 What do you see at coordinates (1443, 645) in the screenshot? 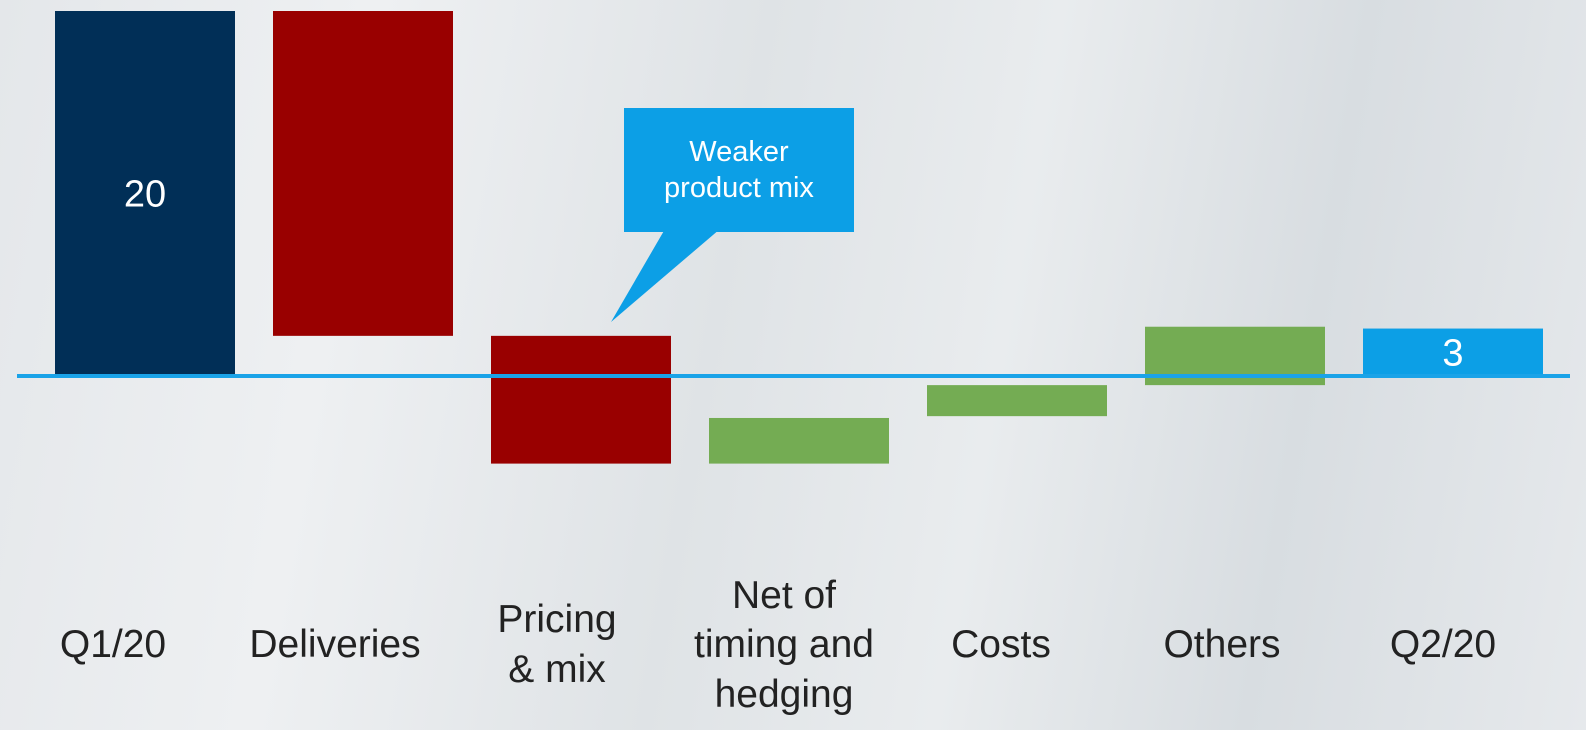
I see `category-label-7: Q2/20` at bounding box center [1443, 645].